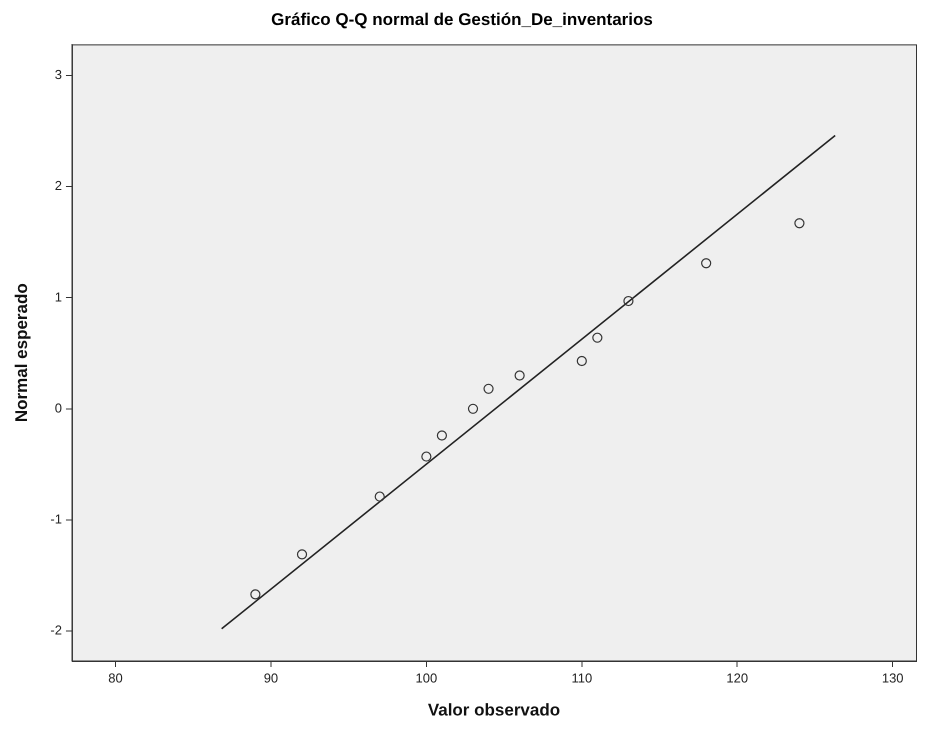 This screenshot has height=733, width=934. What do you see at coordinates (581, 678) in the screenshot?
I see `x-tick-label: 110` at bounding box center [581, 678].